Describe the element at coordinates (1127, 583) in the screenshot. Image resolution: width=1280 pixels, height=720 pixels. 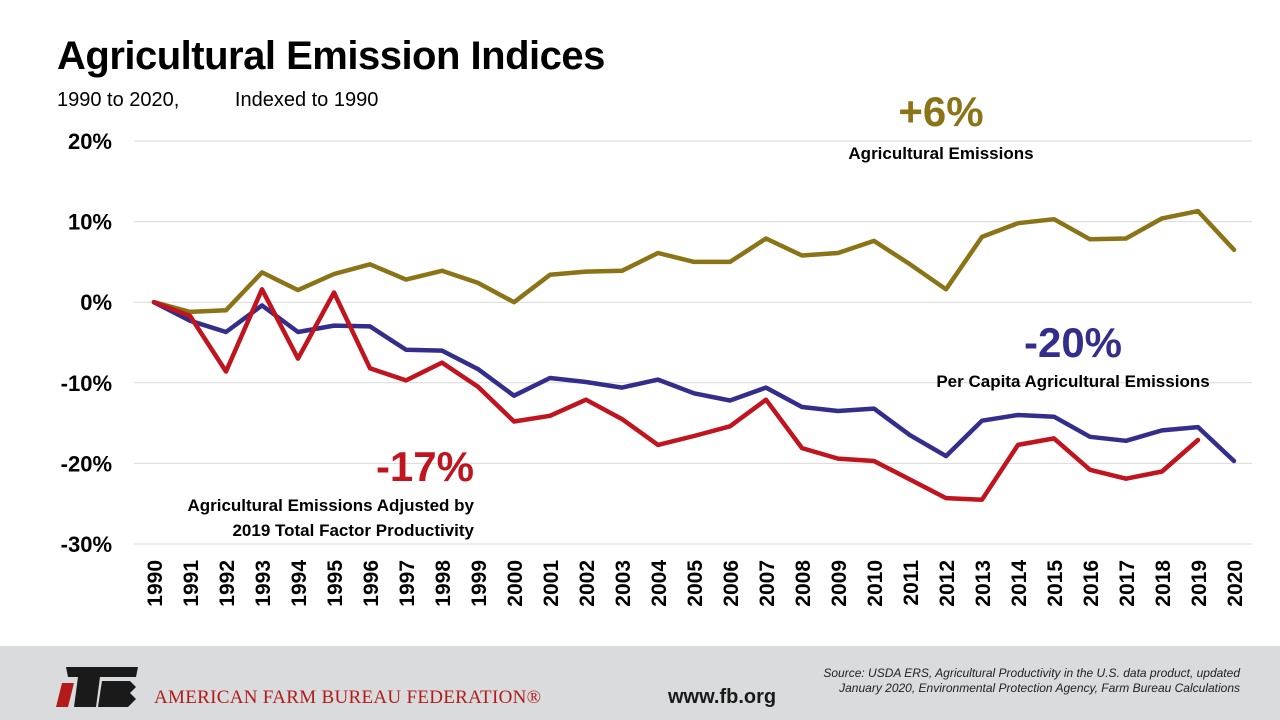
I see `x-tick-label: 2017` at that location.